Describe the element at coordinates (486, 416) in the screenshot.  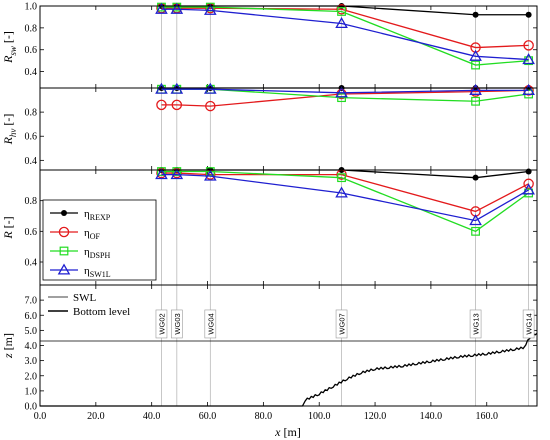
I see `x-tick-label: 160.0` at that location.